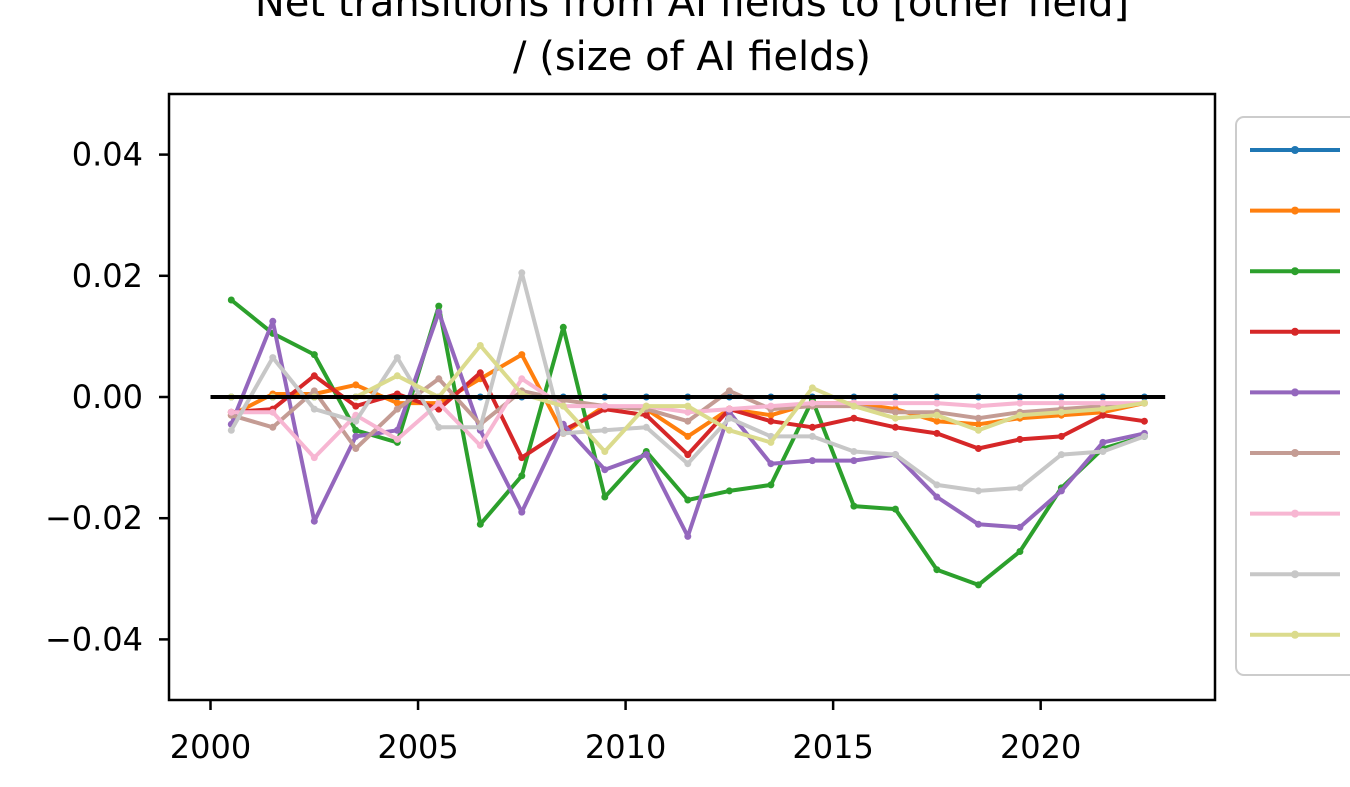  I want to click on legend-entries, so click(1295, 392).